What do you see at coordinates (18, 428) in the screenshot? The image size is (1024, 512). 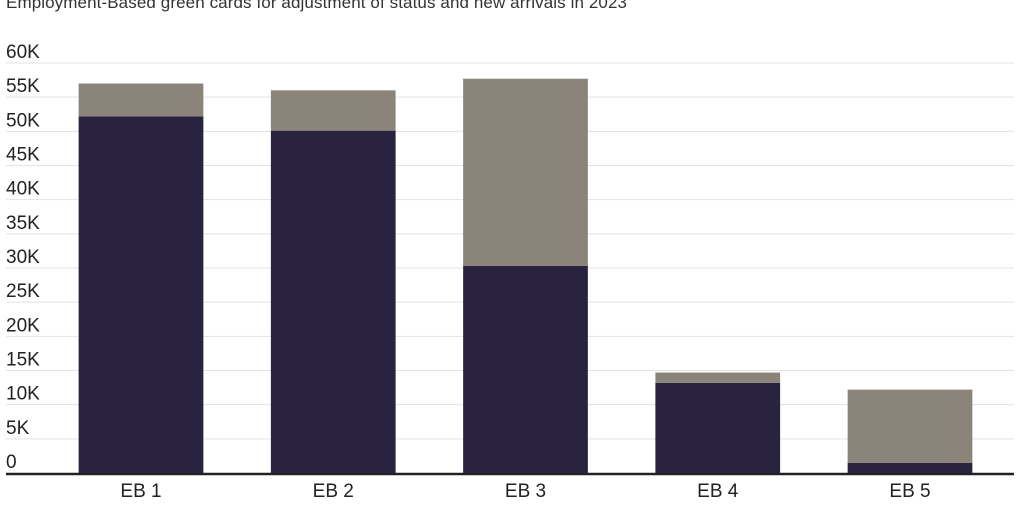 I see `y-tick-label: 5K` at bounding box center [18, 428].